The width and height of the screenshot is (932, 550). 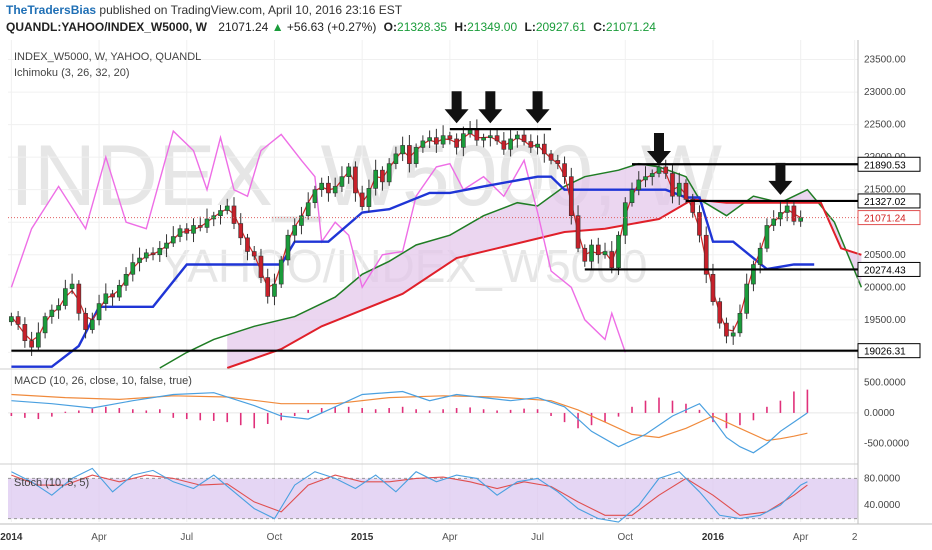 I want to click on time-tick-label: 2014, so click(x=11, y=537).